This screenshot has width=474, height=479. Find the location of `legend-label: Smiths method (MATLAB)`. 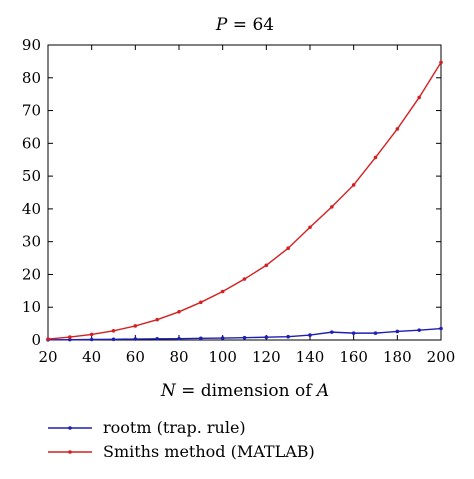

legend-label: Smiths method (MATLAB) is located at coordinates (209, 451).